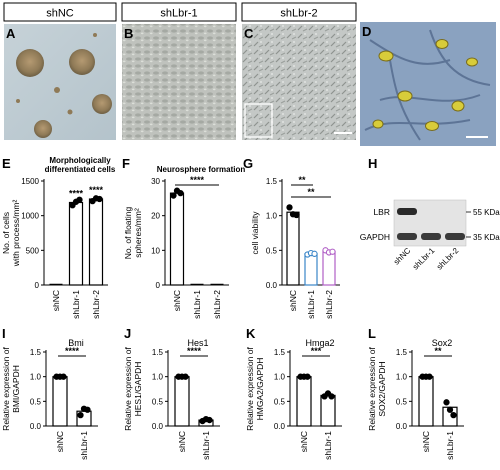 Image resolution: width=500 pixels, height=470 pixels. What do you see at coordinates (201, 169) in the screenshot?
I see `chart-title: Neurosphere formation` at bounding box center [201, 169].